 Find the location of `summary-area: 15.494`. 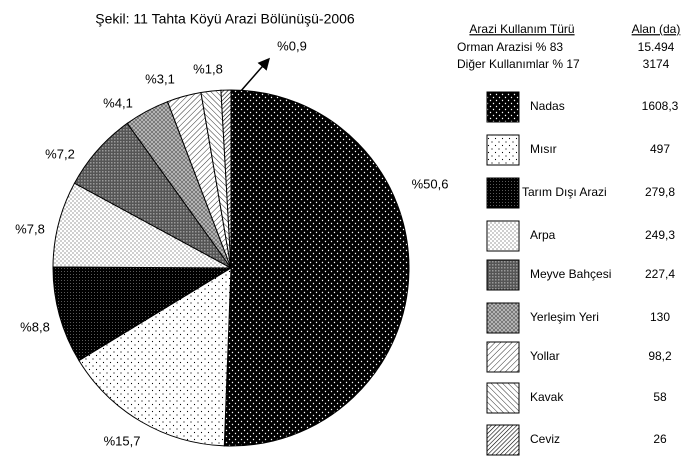

summary-area: 15.494 is located at coordinates (656, 47).